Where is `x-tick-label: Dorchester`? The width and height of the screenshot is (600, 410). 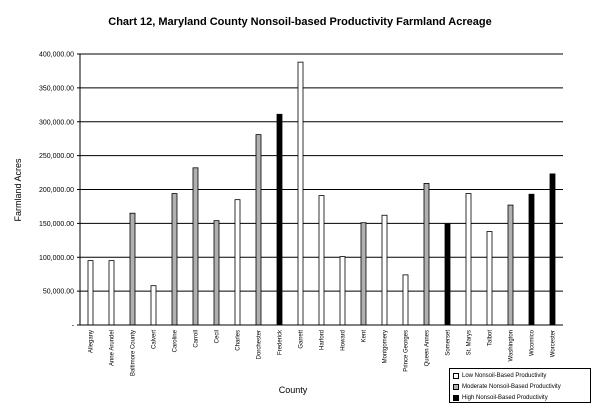 x-tick-label: Dorchester is located at coordinates (260, 344).